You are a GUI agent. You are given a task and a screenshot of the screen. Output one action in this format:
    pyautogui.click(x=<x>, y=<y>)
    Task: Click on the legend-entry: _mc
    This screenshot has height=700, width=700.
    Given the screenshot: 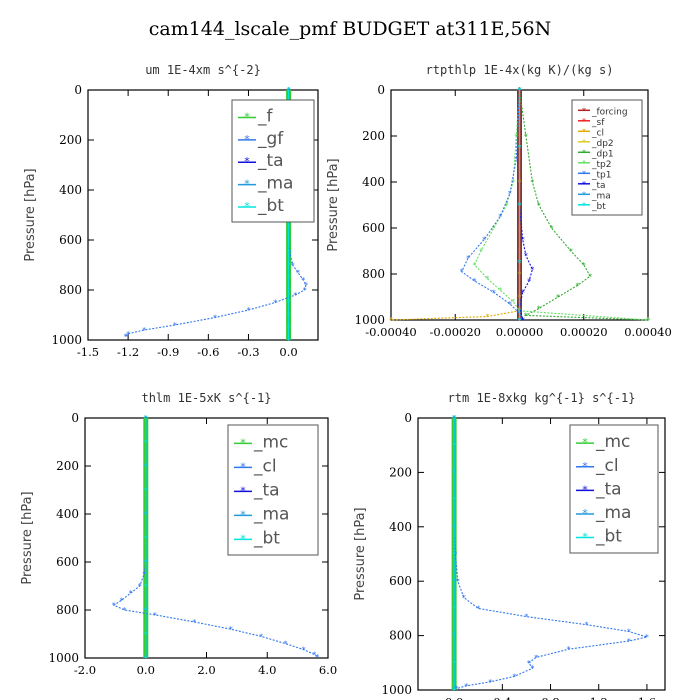 What is the action you would take?
    pyautogui.click(x=612, y=442)
    